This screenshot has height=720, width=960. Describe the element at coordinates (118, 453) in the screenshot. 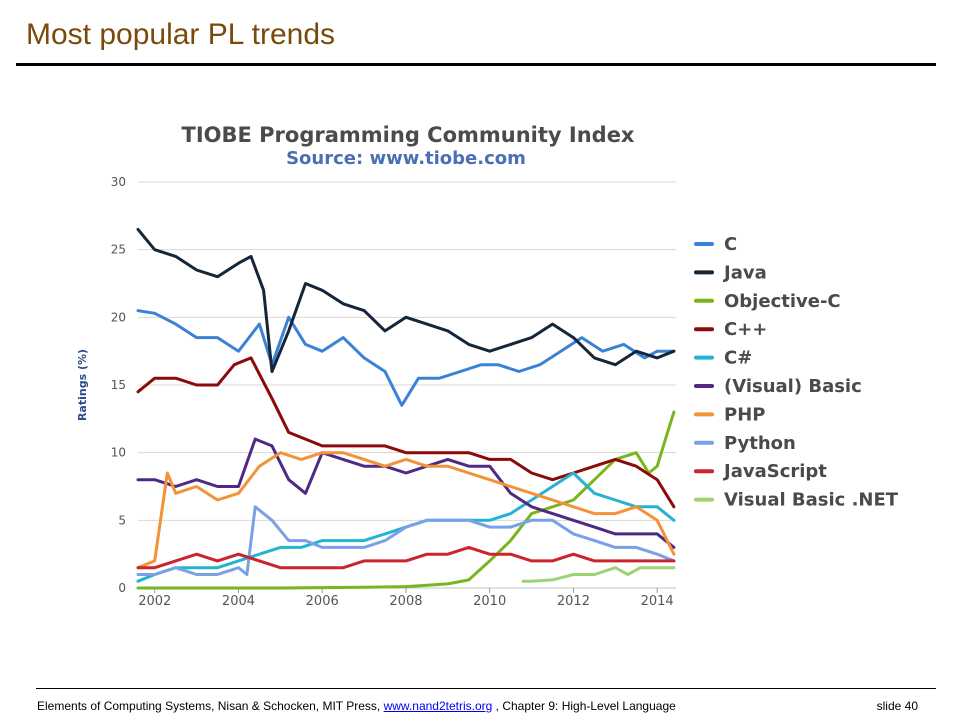

I see `y-tick-label: 10` at that location.